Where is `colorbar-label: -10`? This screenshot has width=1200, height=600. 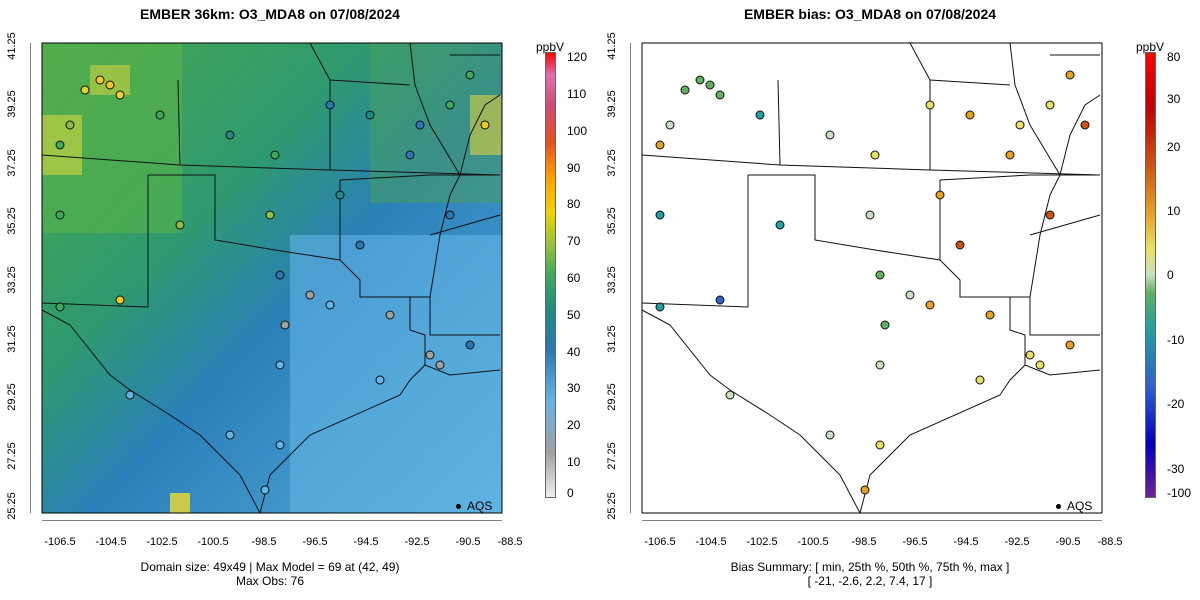 colorbar-label: -10 is located at coordinates (1176, 340).